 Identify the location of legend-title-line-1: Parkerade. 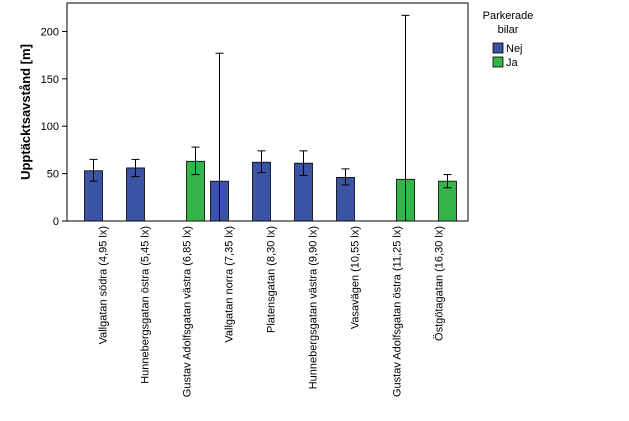
(508, 16).